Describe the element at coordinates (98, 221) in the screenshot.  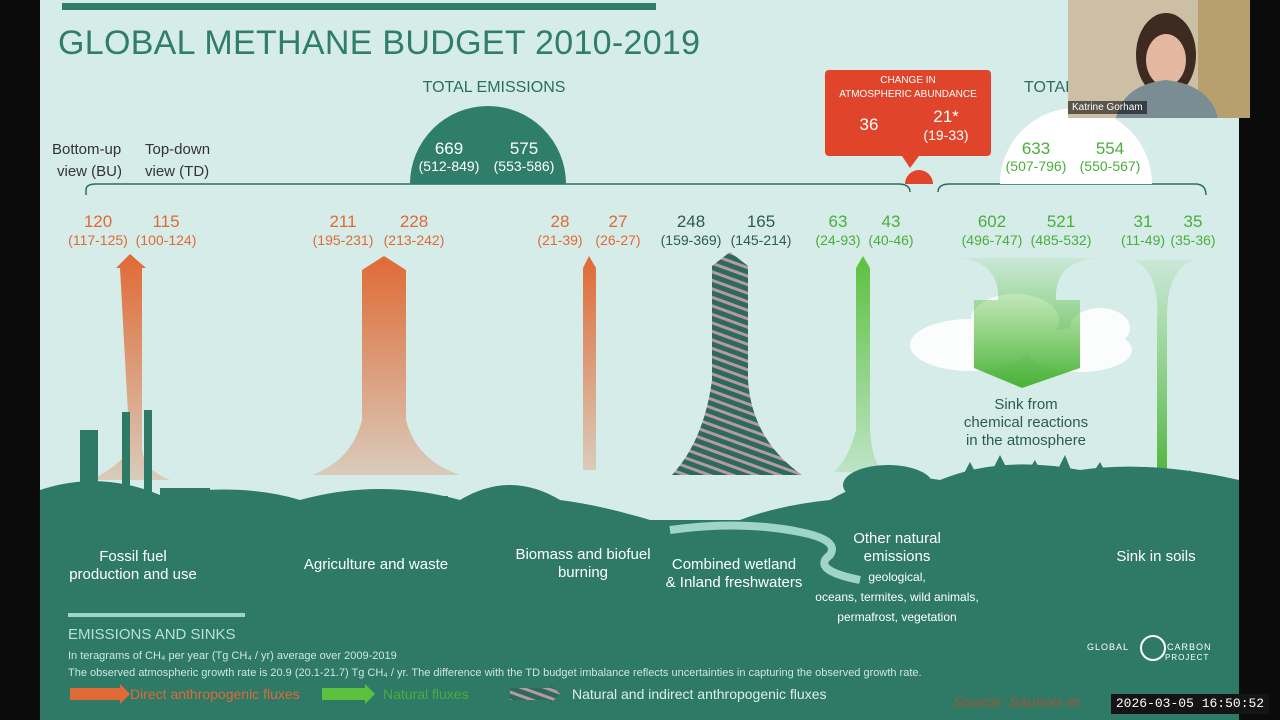
I see `value-bu: 120` at that location.